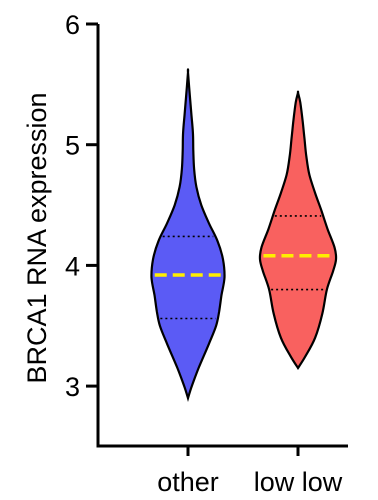  What do you see at coordinates (72, 266) in the screenshot?
I see `y-tick-label: 4` at bounding box center [72, 266].